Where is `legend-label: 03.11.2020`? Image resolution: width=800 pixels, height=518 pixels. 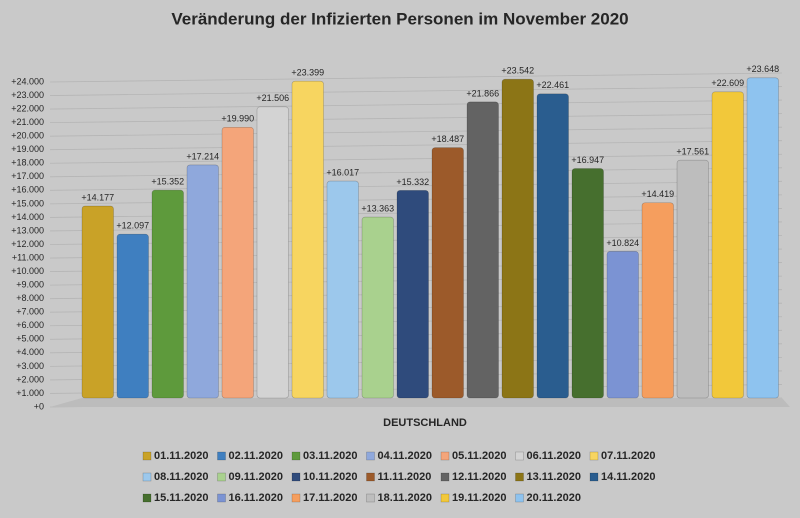 legend-label: 03.11.2020 is located at coordinates (330, 456).